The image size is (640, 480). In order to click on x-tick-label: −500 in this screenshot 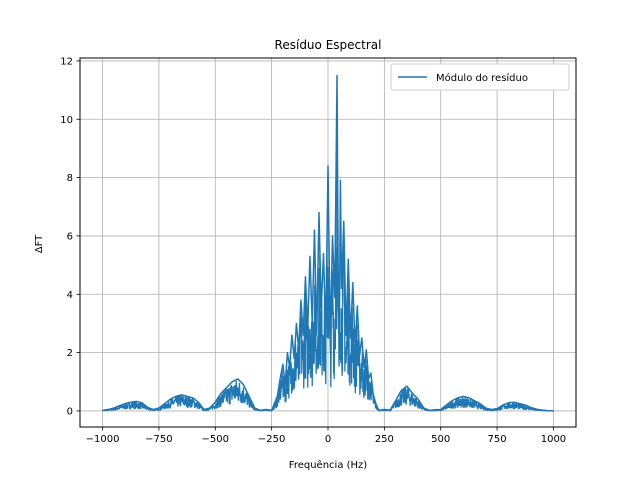, I will do `click(215, 439)`.